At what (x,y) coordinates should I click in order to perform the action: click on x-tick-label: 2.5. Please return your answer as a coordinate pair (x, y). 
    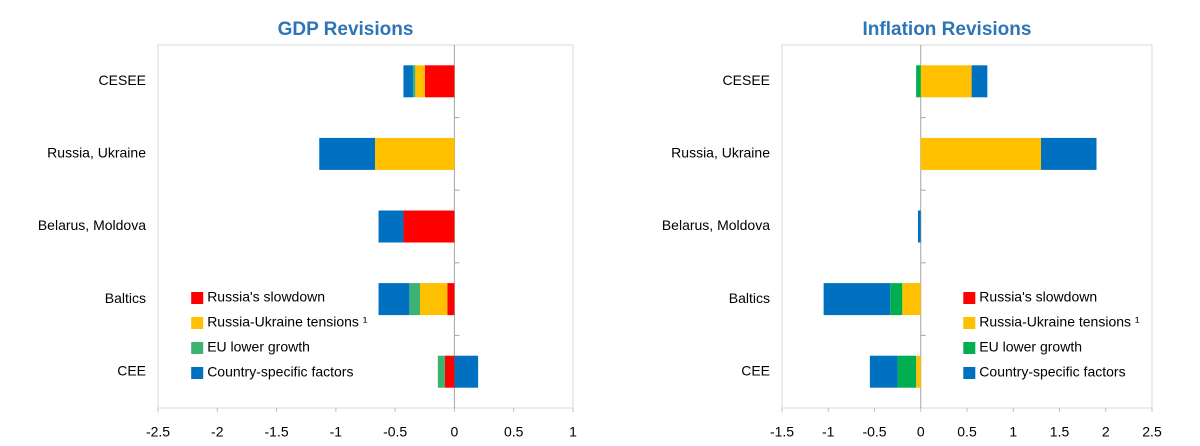
    Looking at the image, I should click on (1152, 432).